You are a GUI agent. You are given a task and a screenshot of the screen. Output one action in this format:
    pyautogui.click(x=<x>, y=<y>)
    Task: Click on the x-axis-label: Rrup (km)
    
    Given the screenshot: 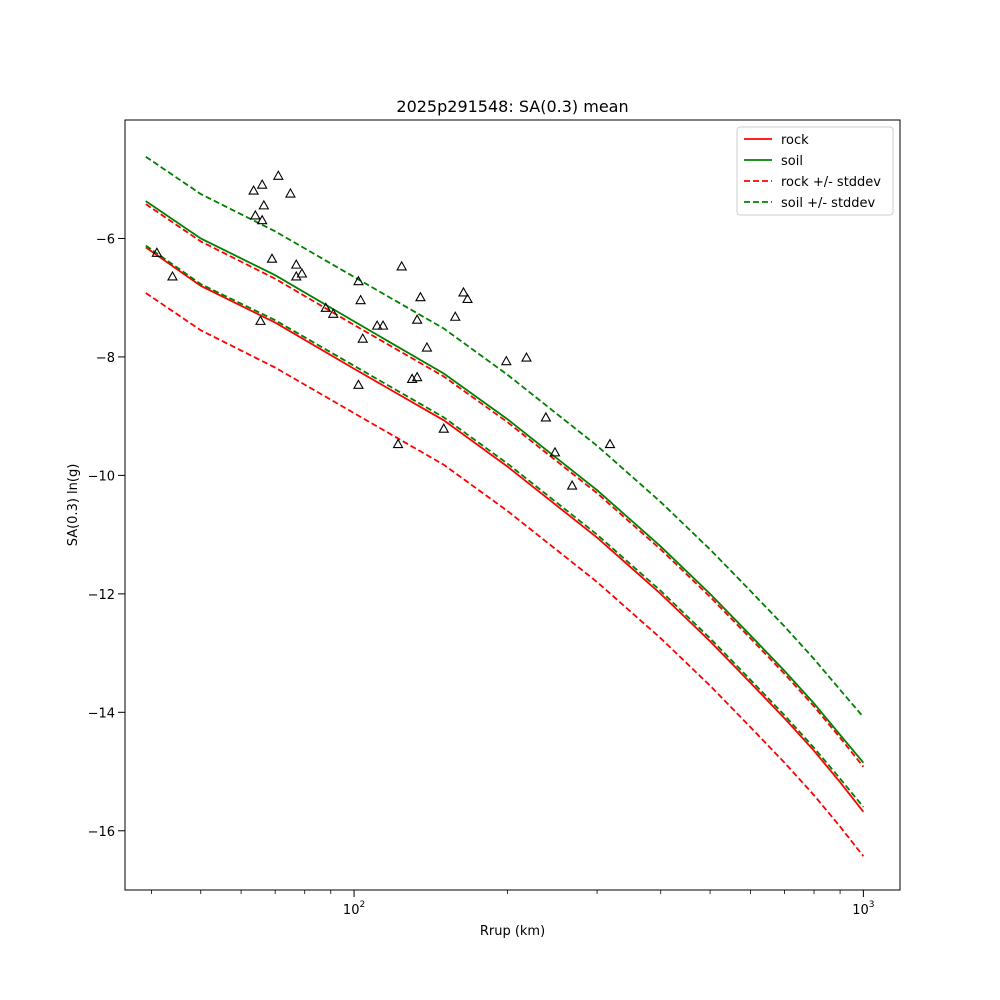 What is the action you would take?
    pyautogui.click(x=512, y=931)
    